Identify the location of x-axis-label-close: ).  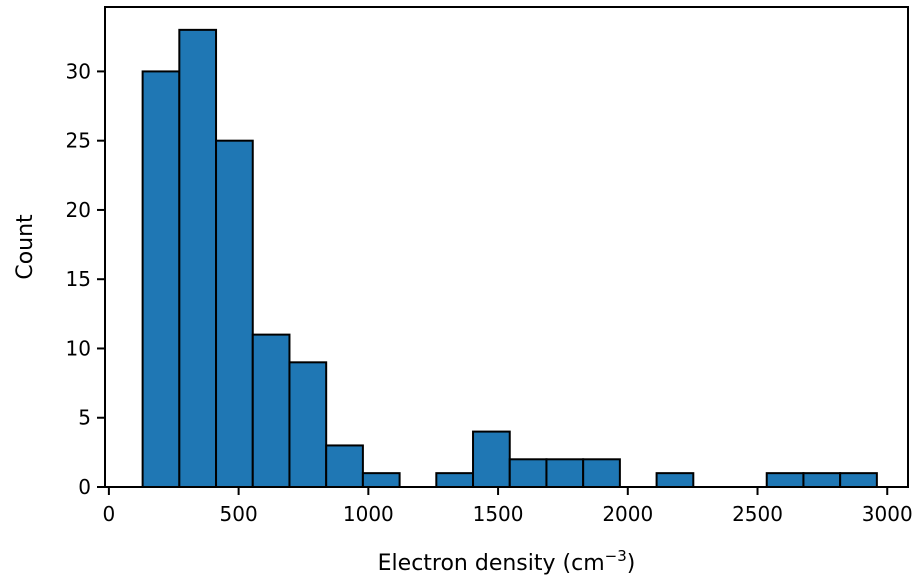
(631, 563).